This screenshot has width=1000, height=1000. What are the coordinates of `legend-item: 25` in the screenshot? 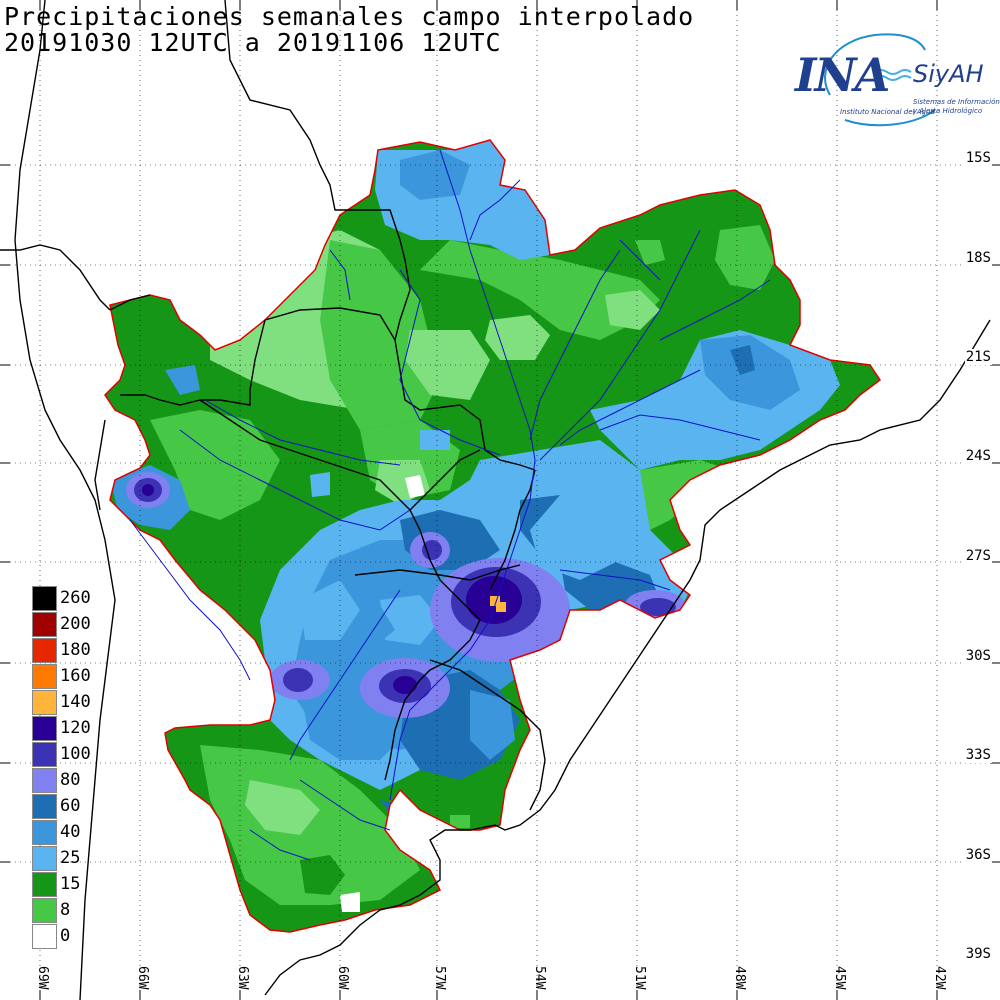 It's located at (72, 859).